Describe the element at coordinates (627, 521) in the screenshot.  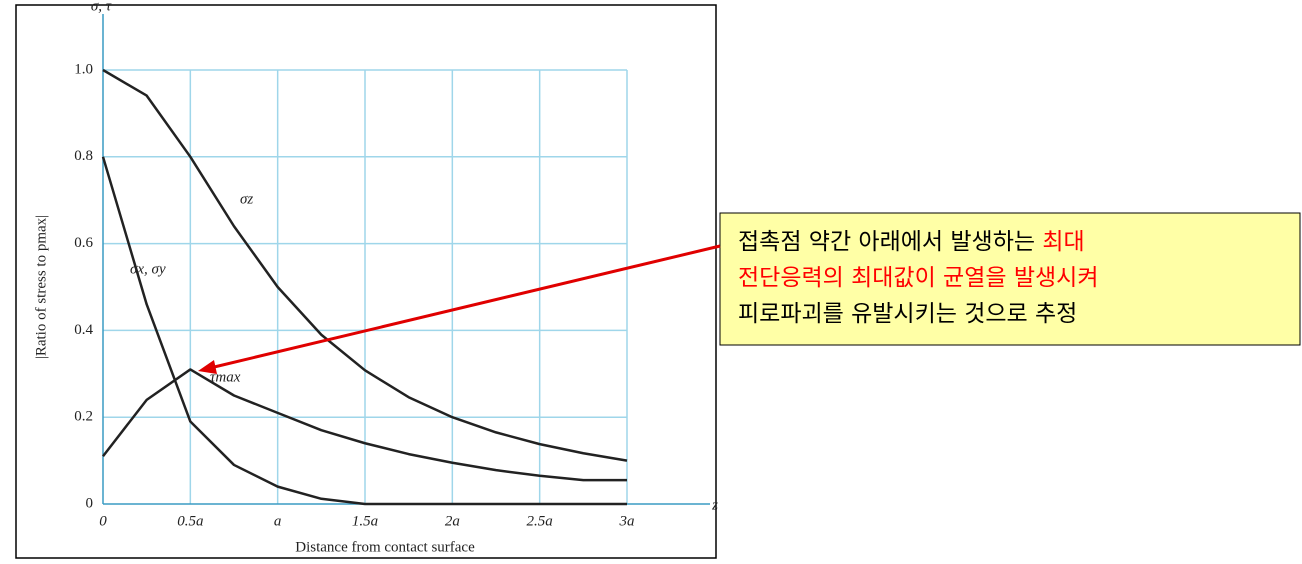
I see `x-tick-label: 3a` at that location.